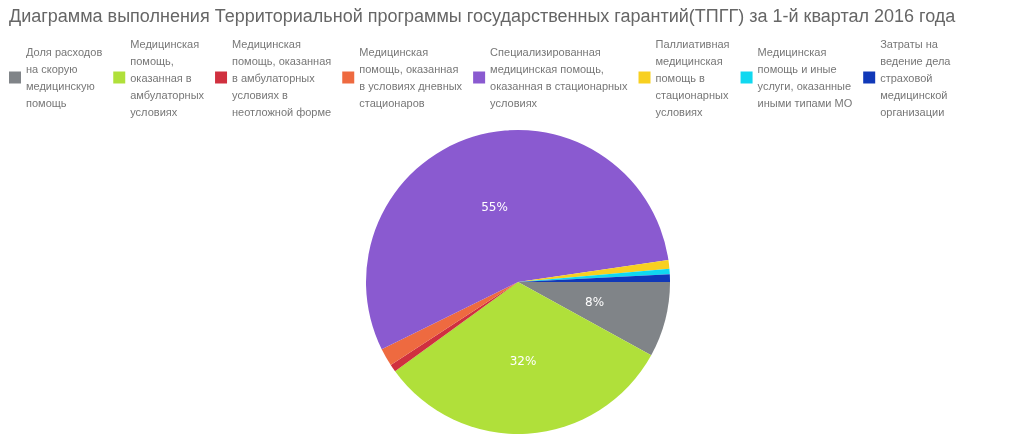  What do you see at coordinates (411, 77) in the screenshot?
I see `legend-label: Медицинская помощь, оказанная в условиях дневных стационаров` at bounding box center [411, 77].